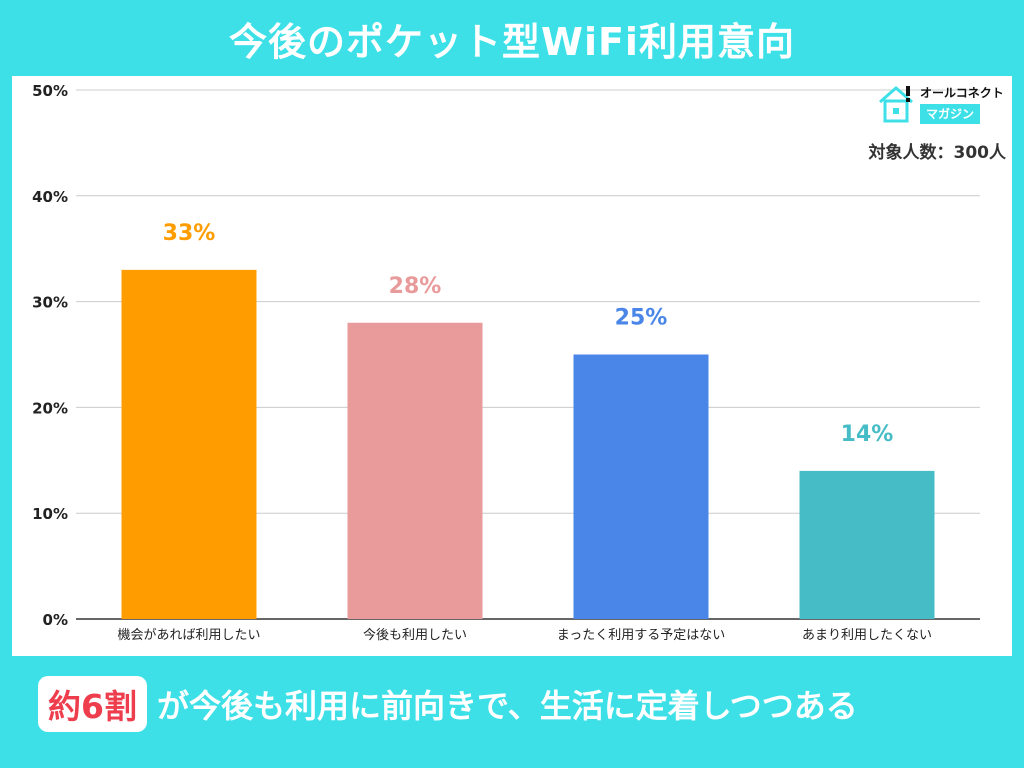 The width and height of the screenshot is (1024, 768). Describe the element at coordinates (867, 635) in the screenshot. I see `x-tick-label: あまり利用したくない` at that location.